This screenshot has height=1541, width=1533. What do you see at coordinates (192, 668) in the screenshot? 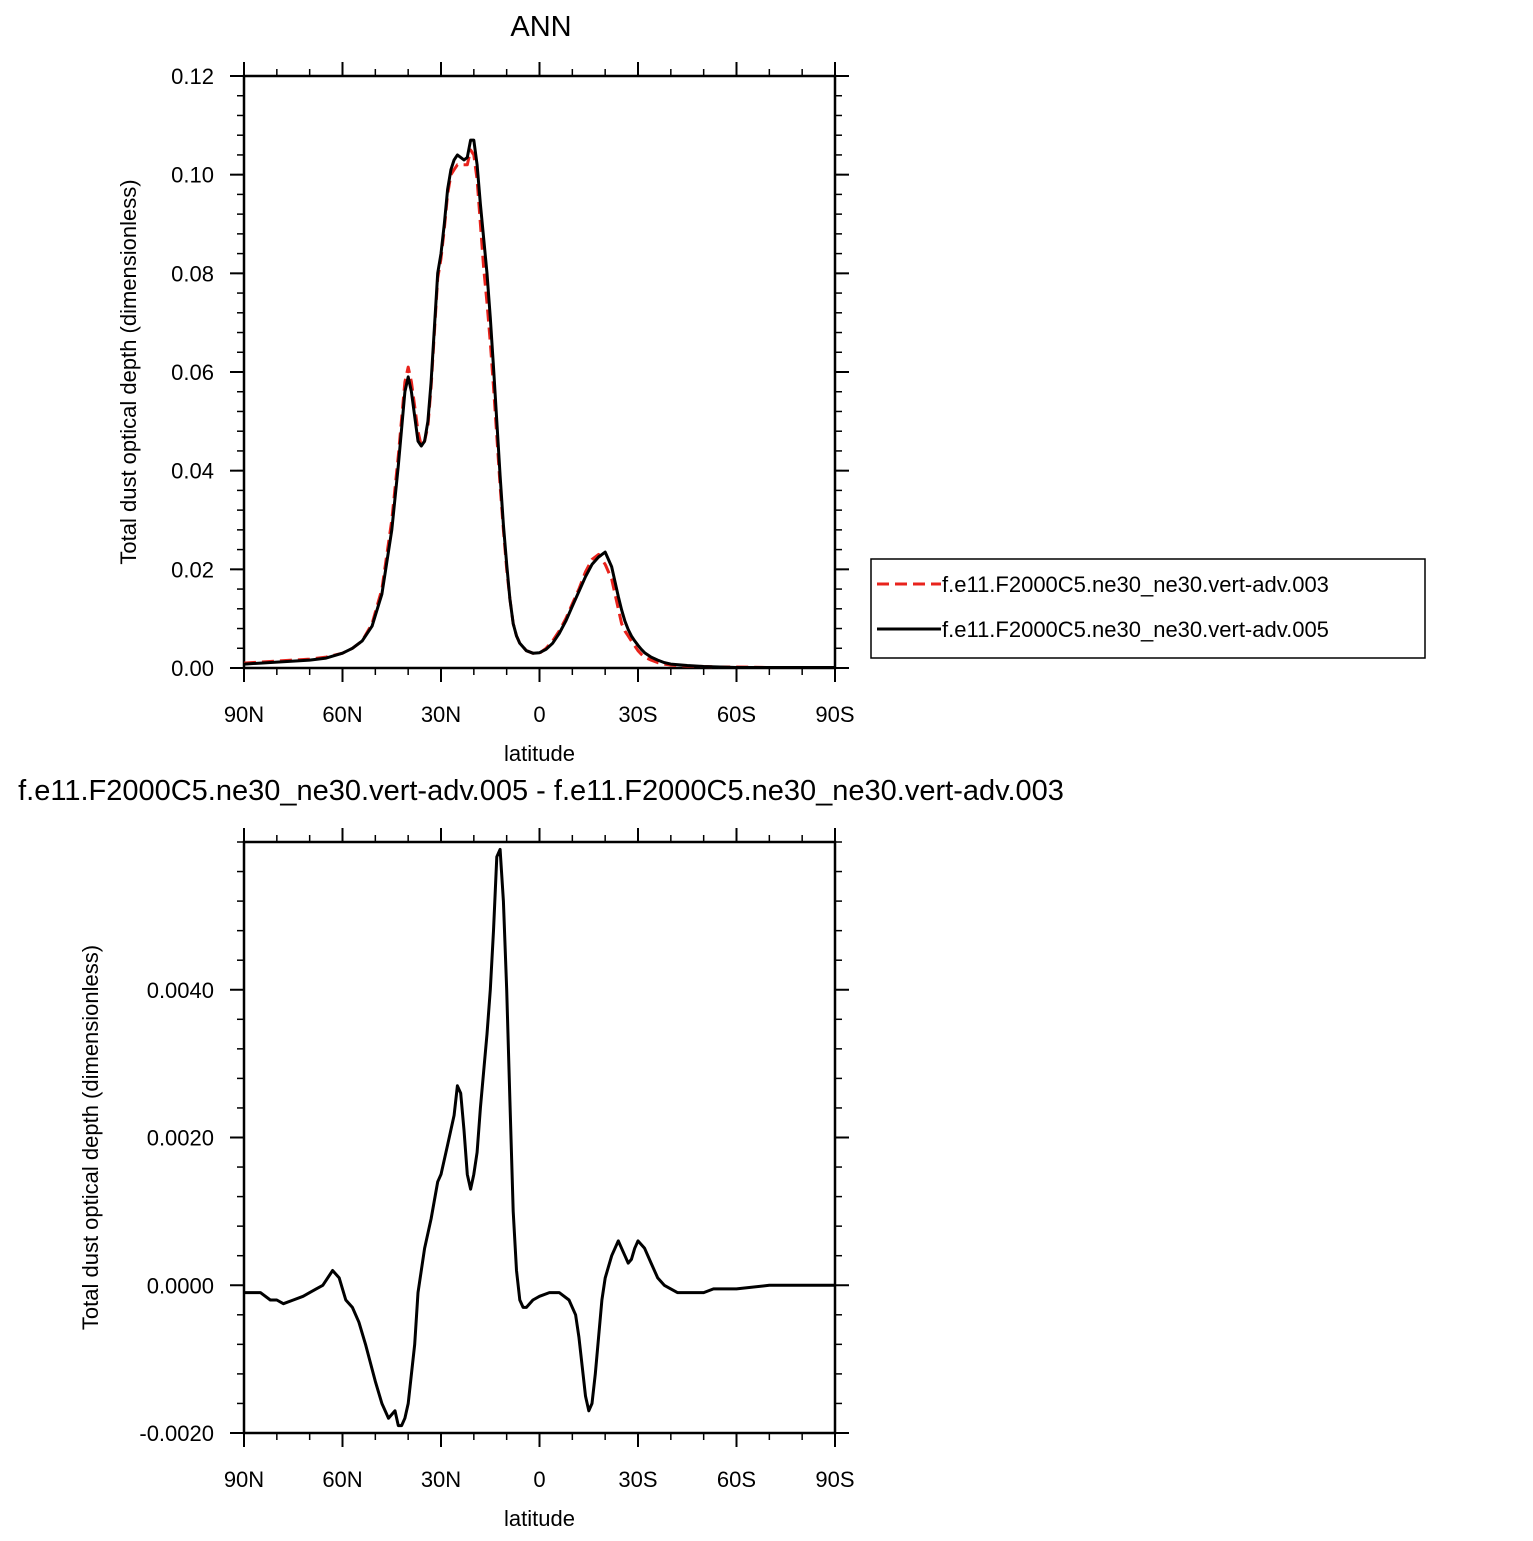
I see `y-tick-label: 0.00` at bounding box center [192, 668].